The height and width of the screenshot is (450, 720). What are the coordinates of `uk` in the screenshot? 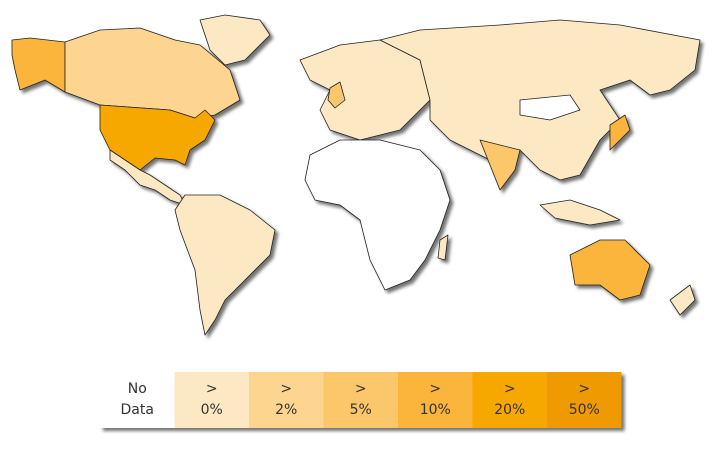 It's located at (336, 95).